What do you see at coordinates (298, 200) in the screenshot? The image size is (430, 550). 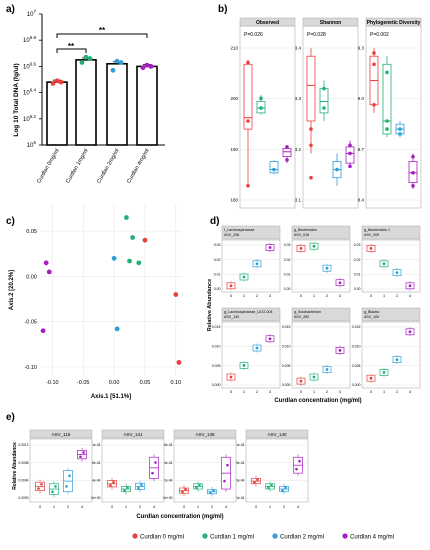 I see `facet-ytick-label: 3.1` at bounding box center [298, 200].